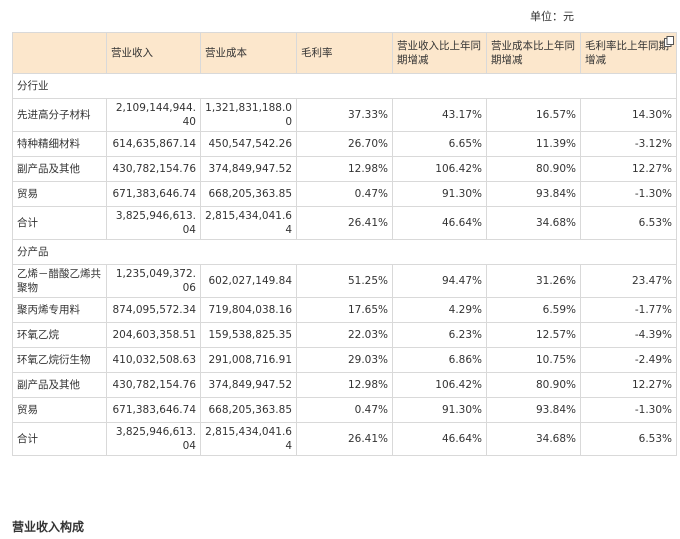 The width and height of the screenshot is (680, 539). I want to click on cost-cell: 159,538,825.35, so click(248, 335).